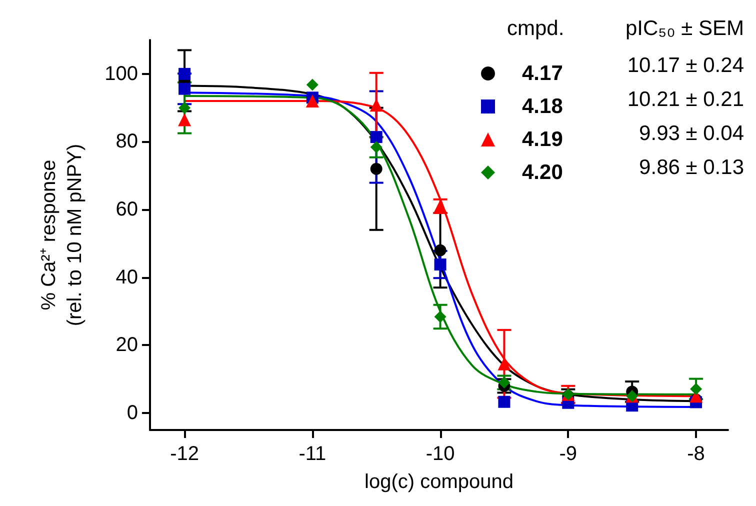  I want to click on y-tick-label: 0, so click(132, 413).